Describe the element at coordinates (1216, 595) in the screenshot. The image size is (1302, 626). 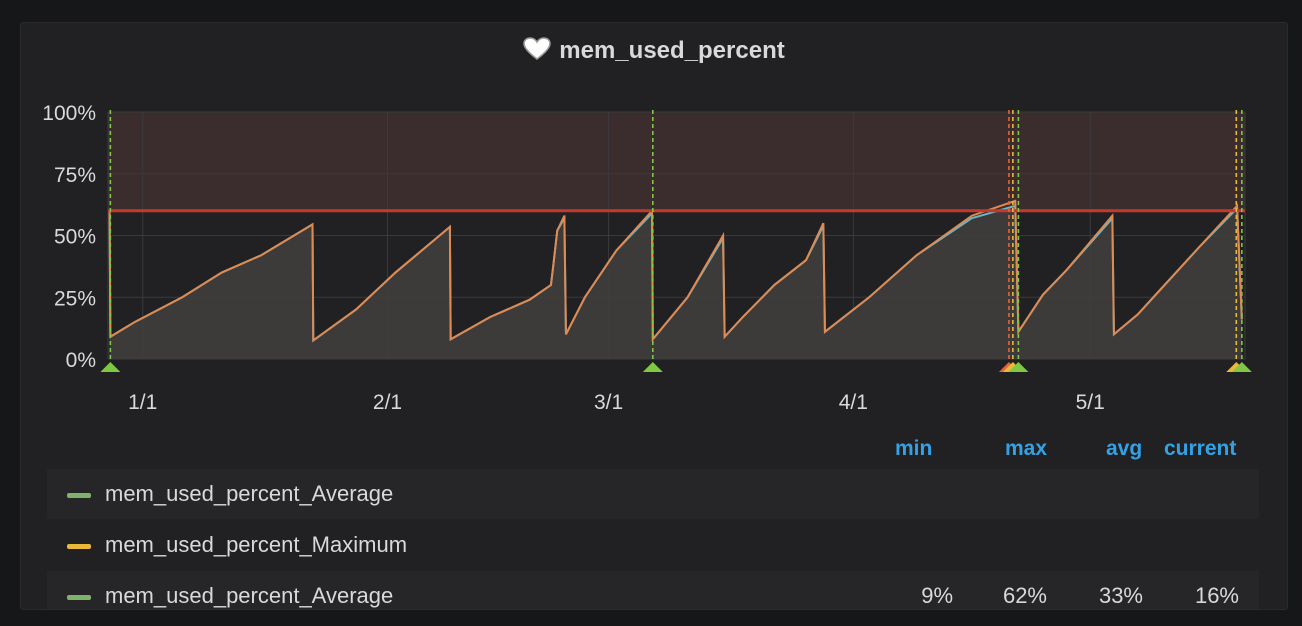
I see `legend-value-current: 16%` at that location.